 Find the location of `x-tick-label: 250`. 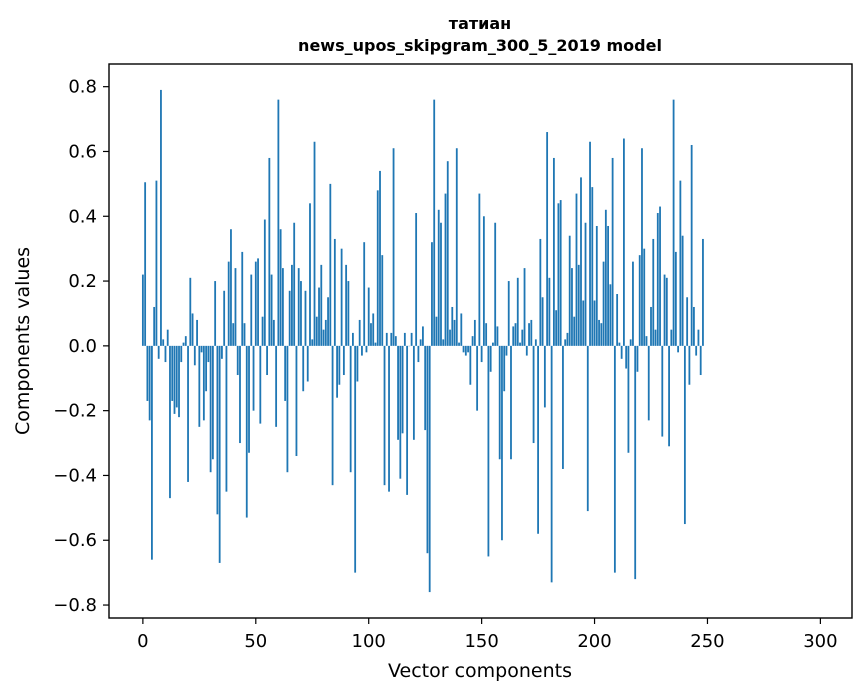

x-tick-label: 250 is located at coordinates (707, 641).